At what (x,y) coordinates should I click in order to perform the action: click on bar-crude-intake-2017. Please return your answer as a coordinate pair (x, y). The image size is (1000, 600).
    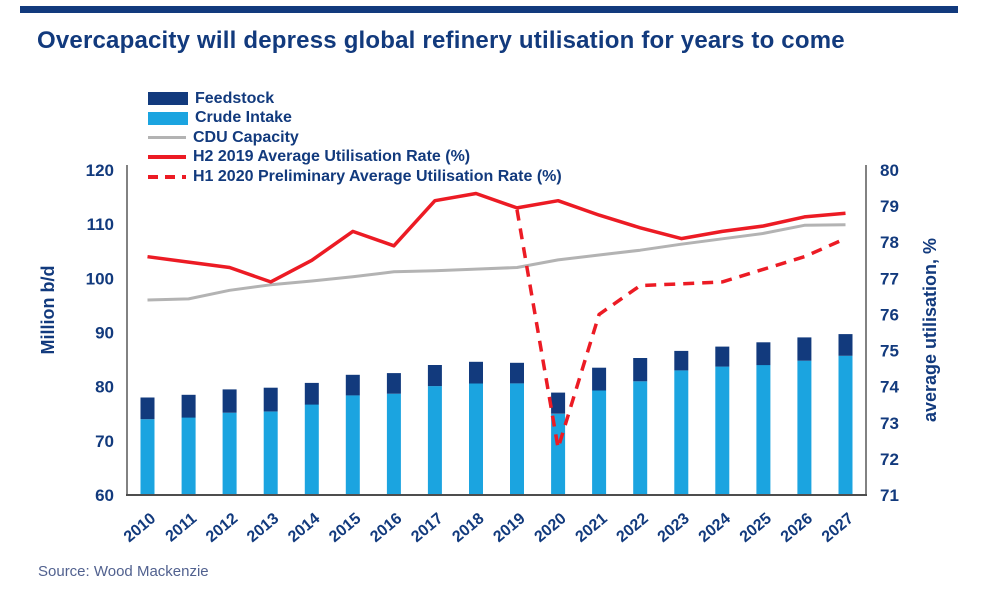
    Looking at the image, I should click on (434, 440).